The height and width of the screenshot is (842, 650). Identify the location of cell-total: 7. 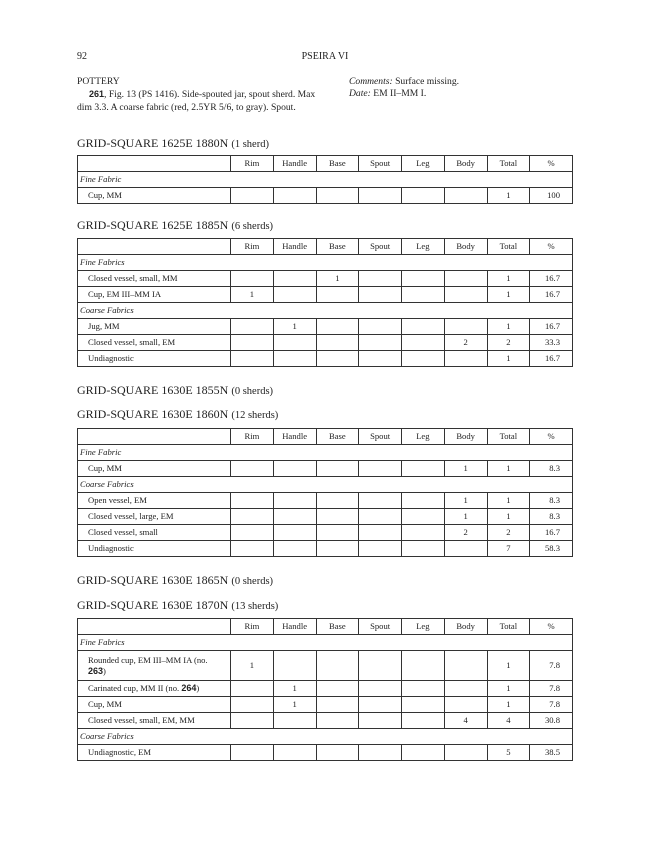
(508, 548).